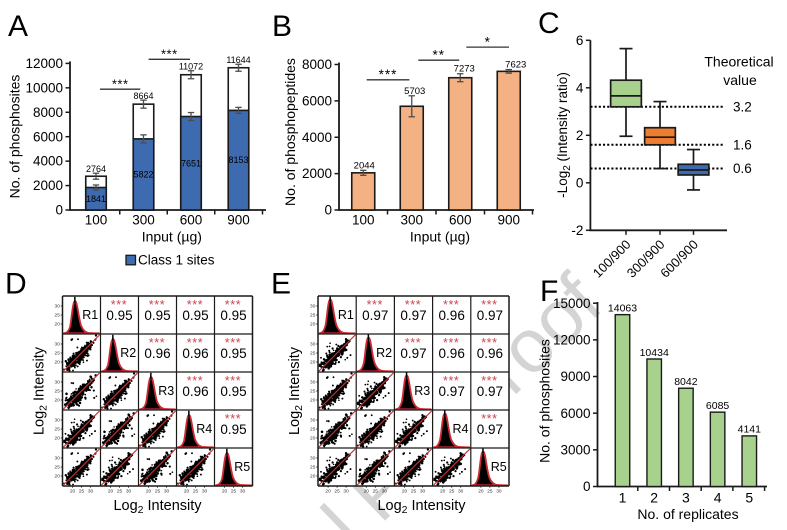 Image resolution: width=787 pixels, height=530 pixels. Describe the element at coordinates (290, 132) in the screenshot. I see `svg-text: No. of phosphopeptides` at that location.